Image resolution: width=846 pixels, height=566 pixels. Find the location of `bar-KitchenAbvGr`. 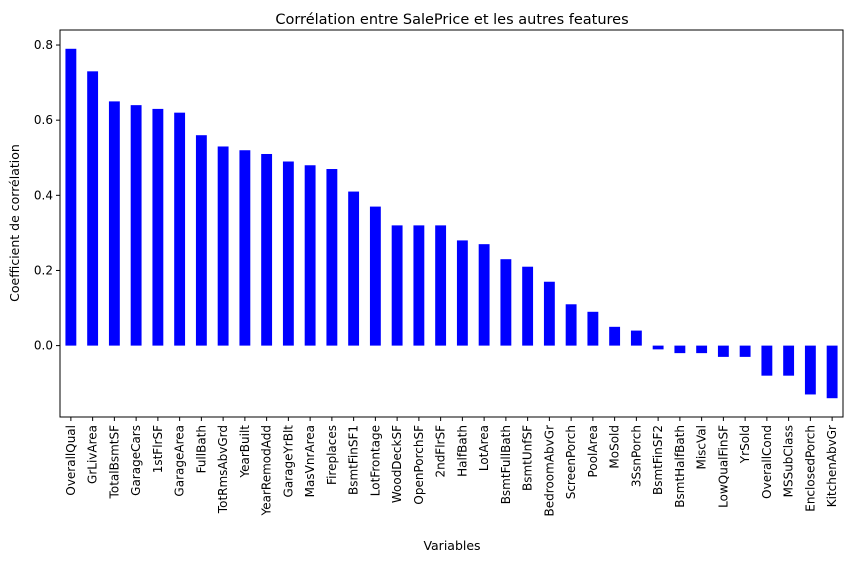

bar-KitchenAbvGr is located at coordinates (832, 372).